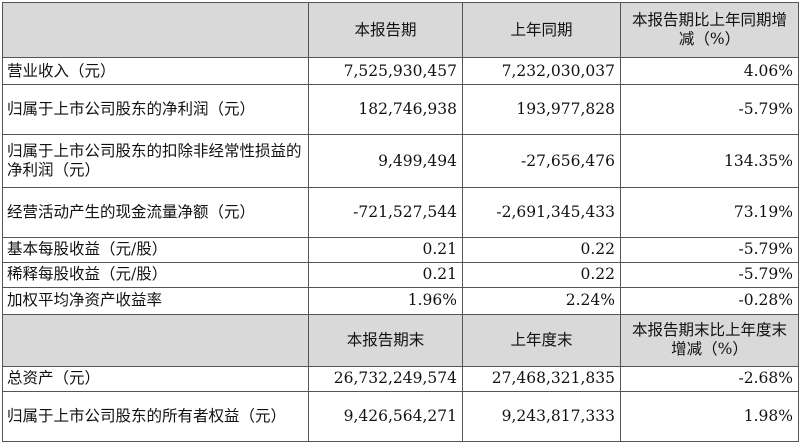  What do you see at coordinates (385, 110) in the screenshot?
I see `current-value: 182,746,938` at bounding box center [385, 110].